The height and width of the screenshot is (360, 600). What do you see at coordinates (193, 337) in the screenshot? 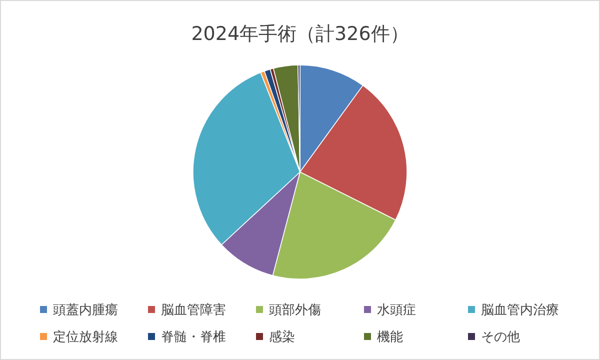
I see `legend-label: 脊髄・脊椎` at bounding box center [193, 337].